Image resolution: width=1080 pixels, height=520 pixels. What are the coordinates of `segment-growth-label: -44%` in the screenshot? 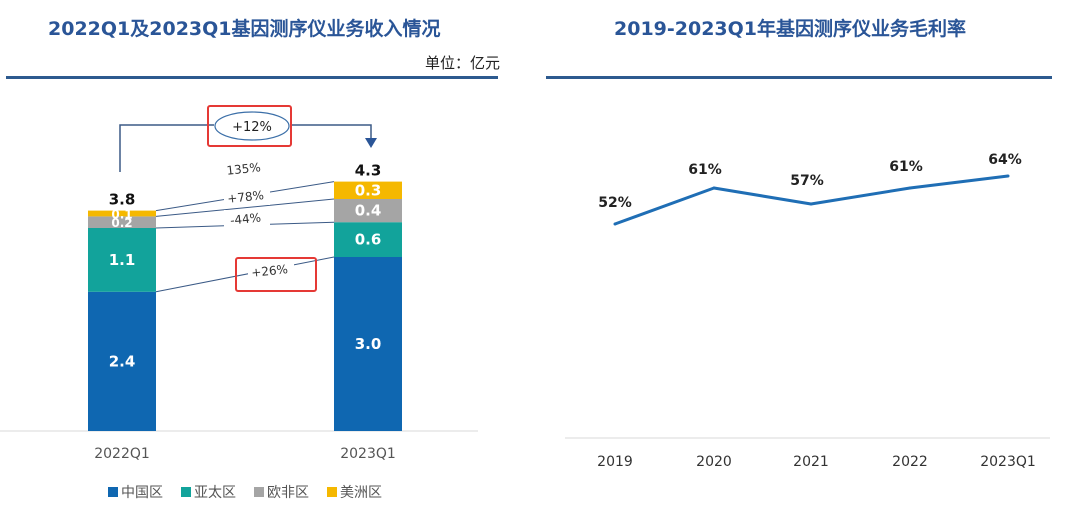 It's located at (245, 218).